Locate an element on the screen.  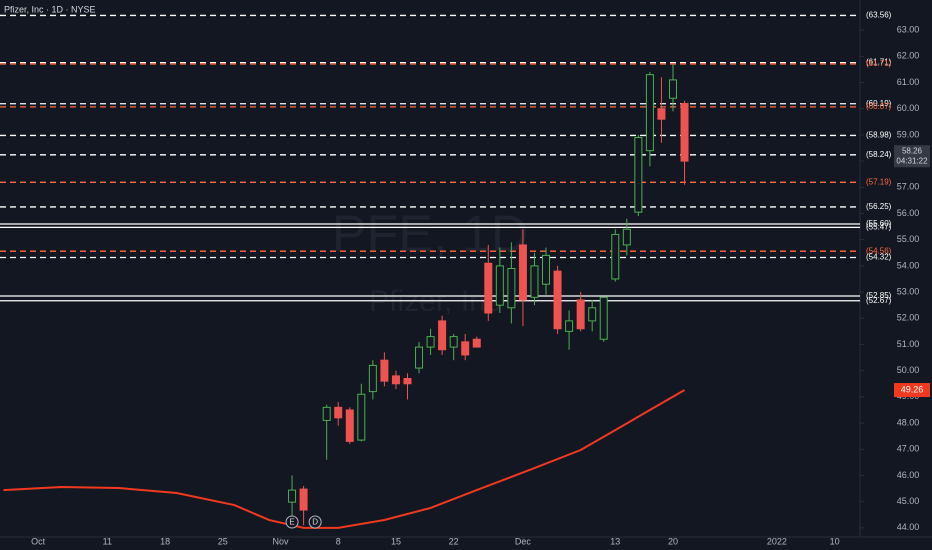
y-tick-label: 57.00 is located at coordinates (908, 187).